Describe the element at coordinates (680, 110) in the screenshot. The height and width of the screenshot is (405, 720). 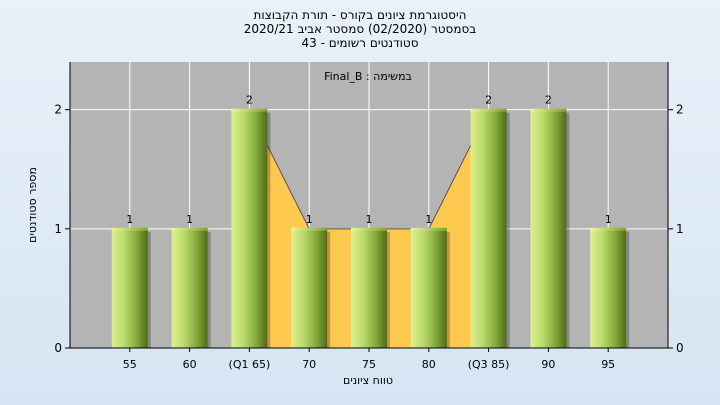
I see `y-tick-label-right: 2` at that location.